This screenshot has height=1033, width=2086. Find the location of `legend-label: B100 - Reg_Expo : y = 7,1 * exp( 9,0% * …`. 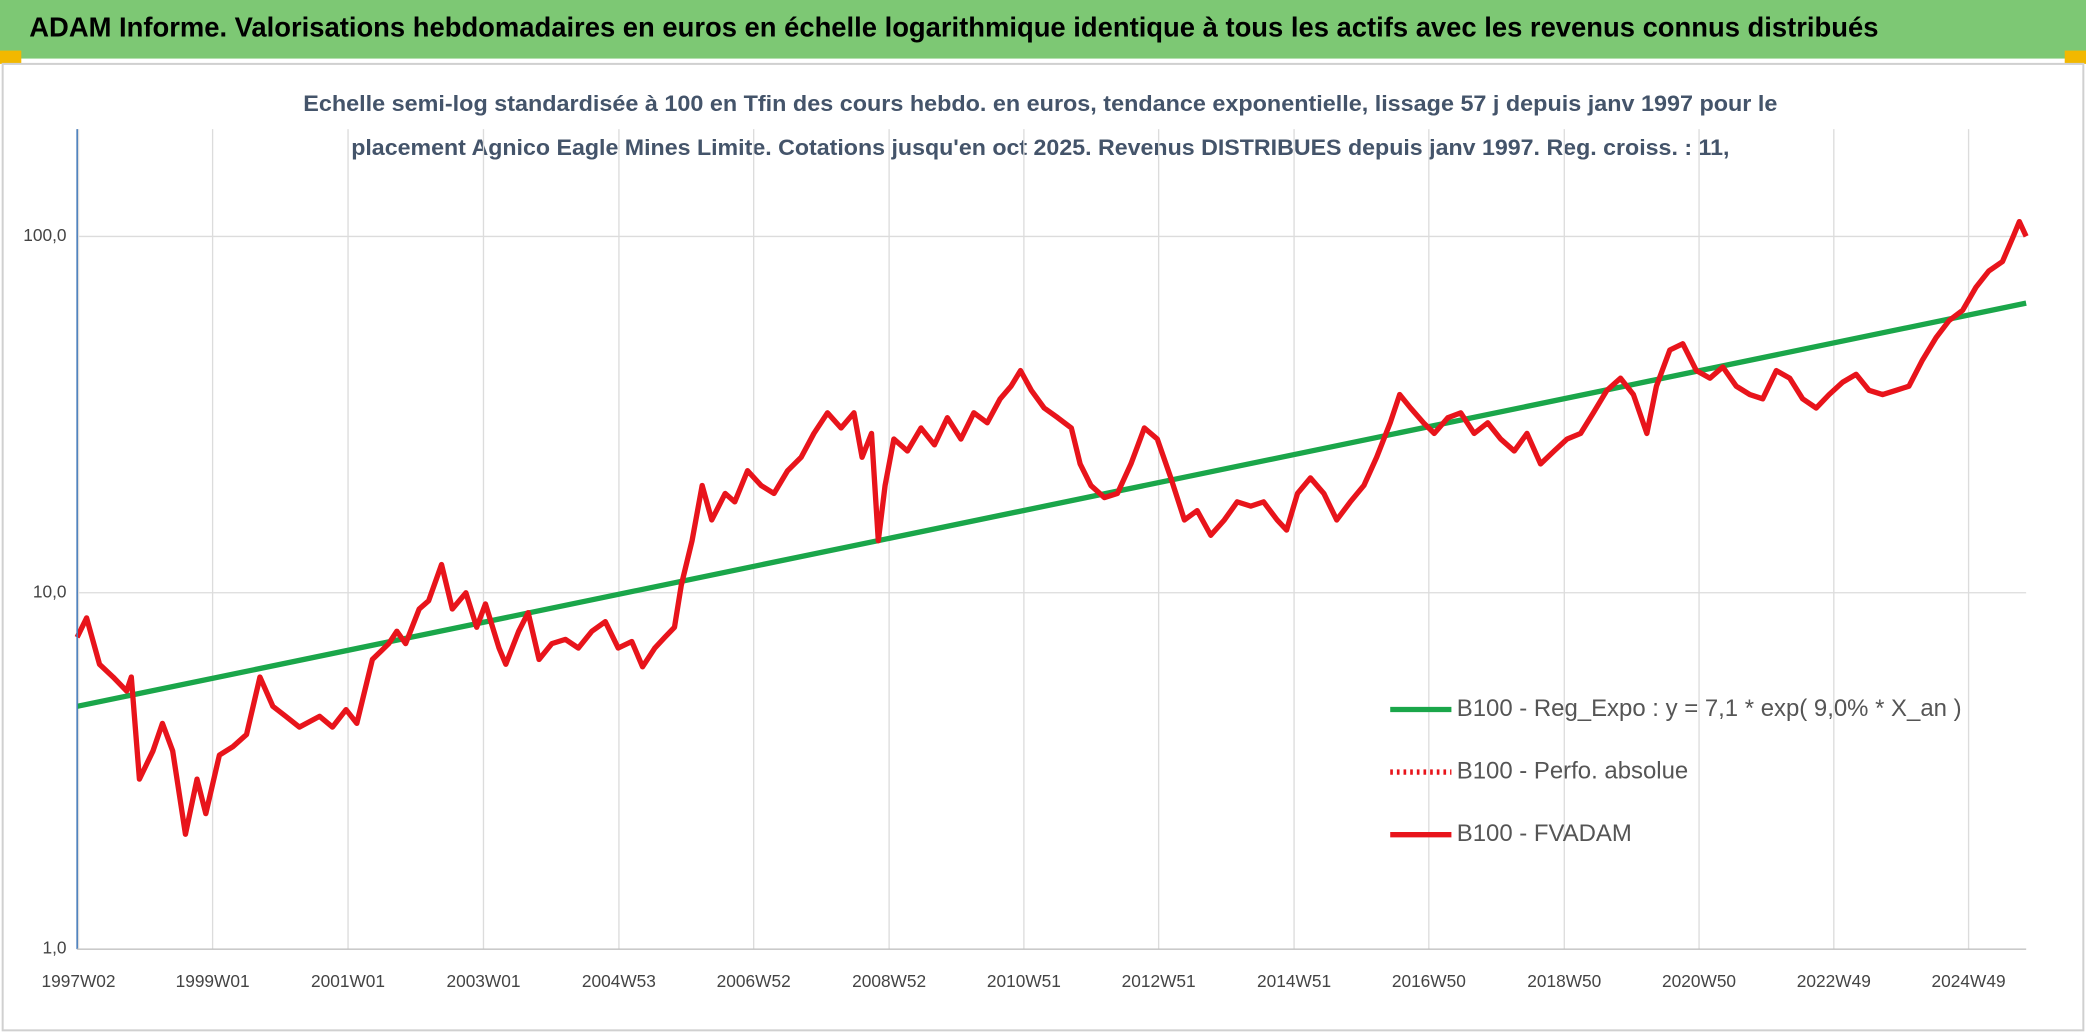

legend-label: B100 - Reg_Expo : y = 7,1 * exp( 9,0% * … is located at coordinates (1709, 708).